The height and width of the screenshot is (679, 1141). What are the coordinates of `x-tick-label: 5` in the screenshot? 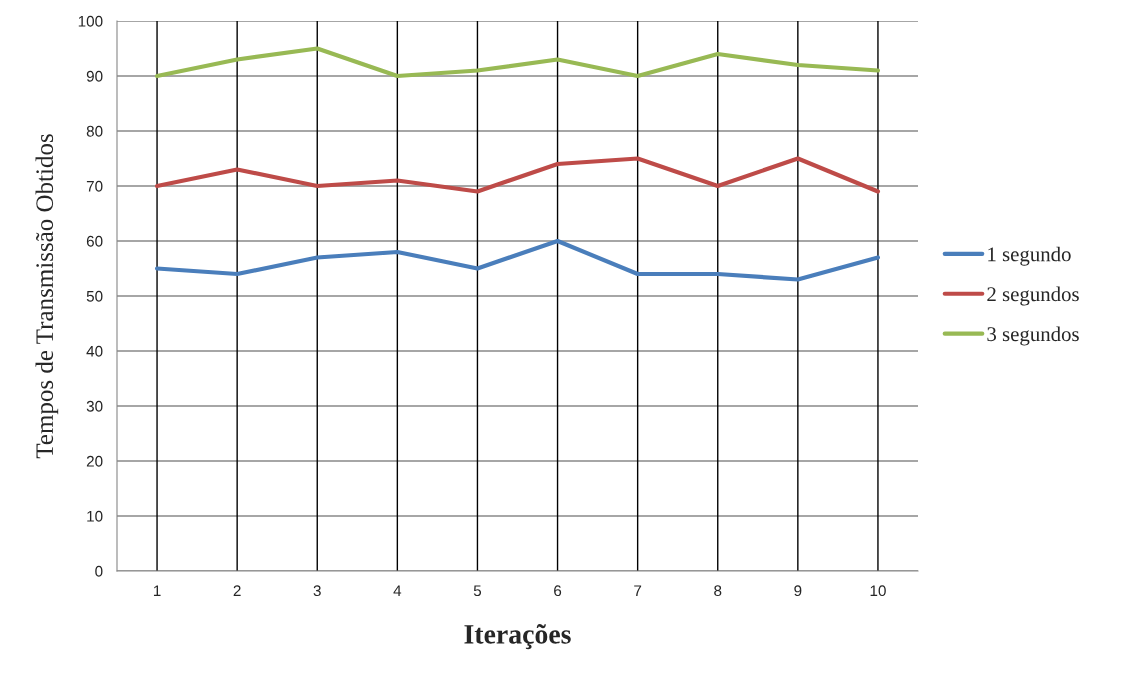 It's located at (477, 591).